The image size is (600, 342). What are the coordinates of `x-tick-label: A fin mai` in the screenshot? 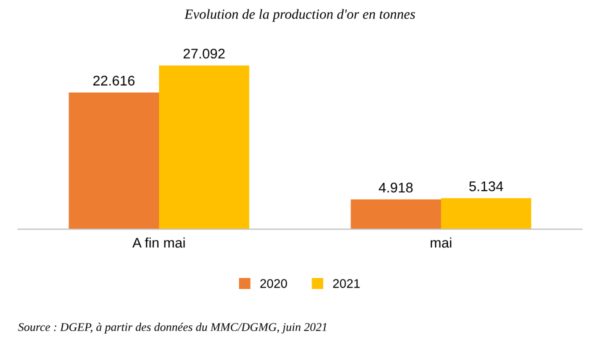 It's located at (158, 242).